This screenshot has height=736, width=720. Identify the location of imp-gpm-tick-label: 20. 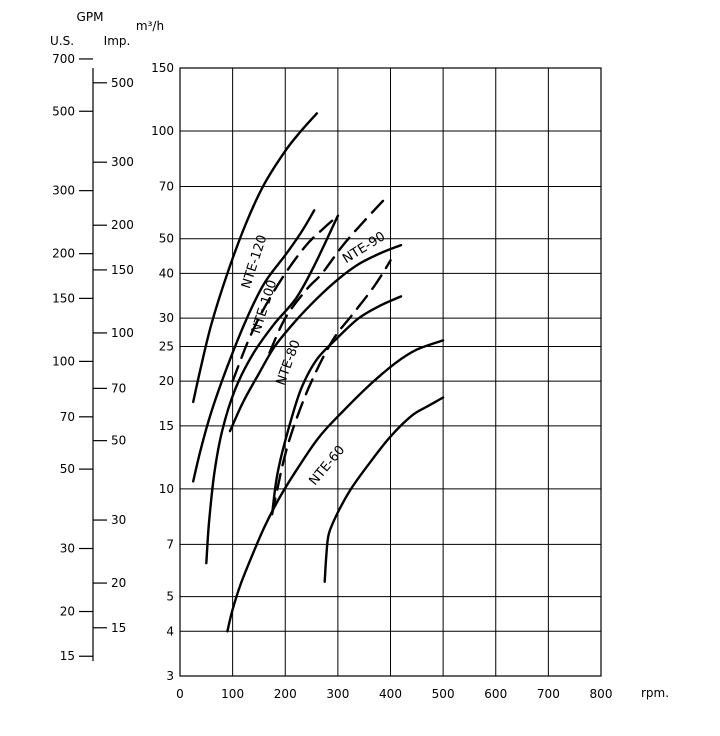
(118, 583).